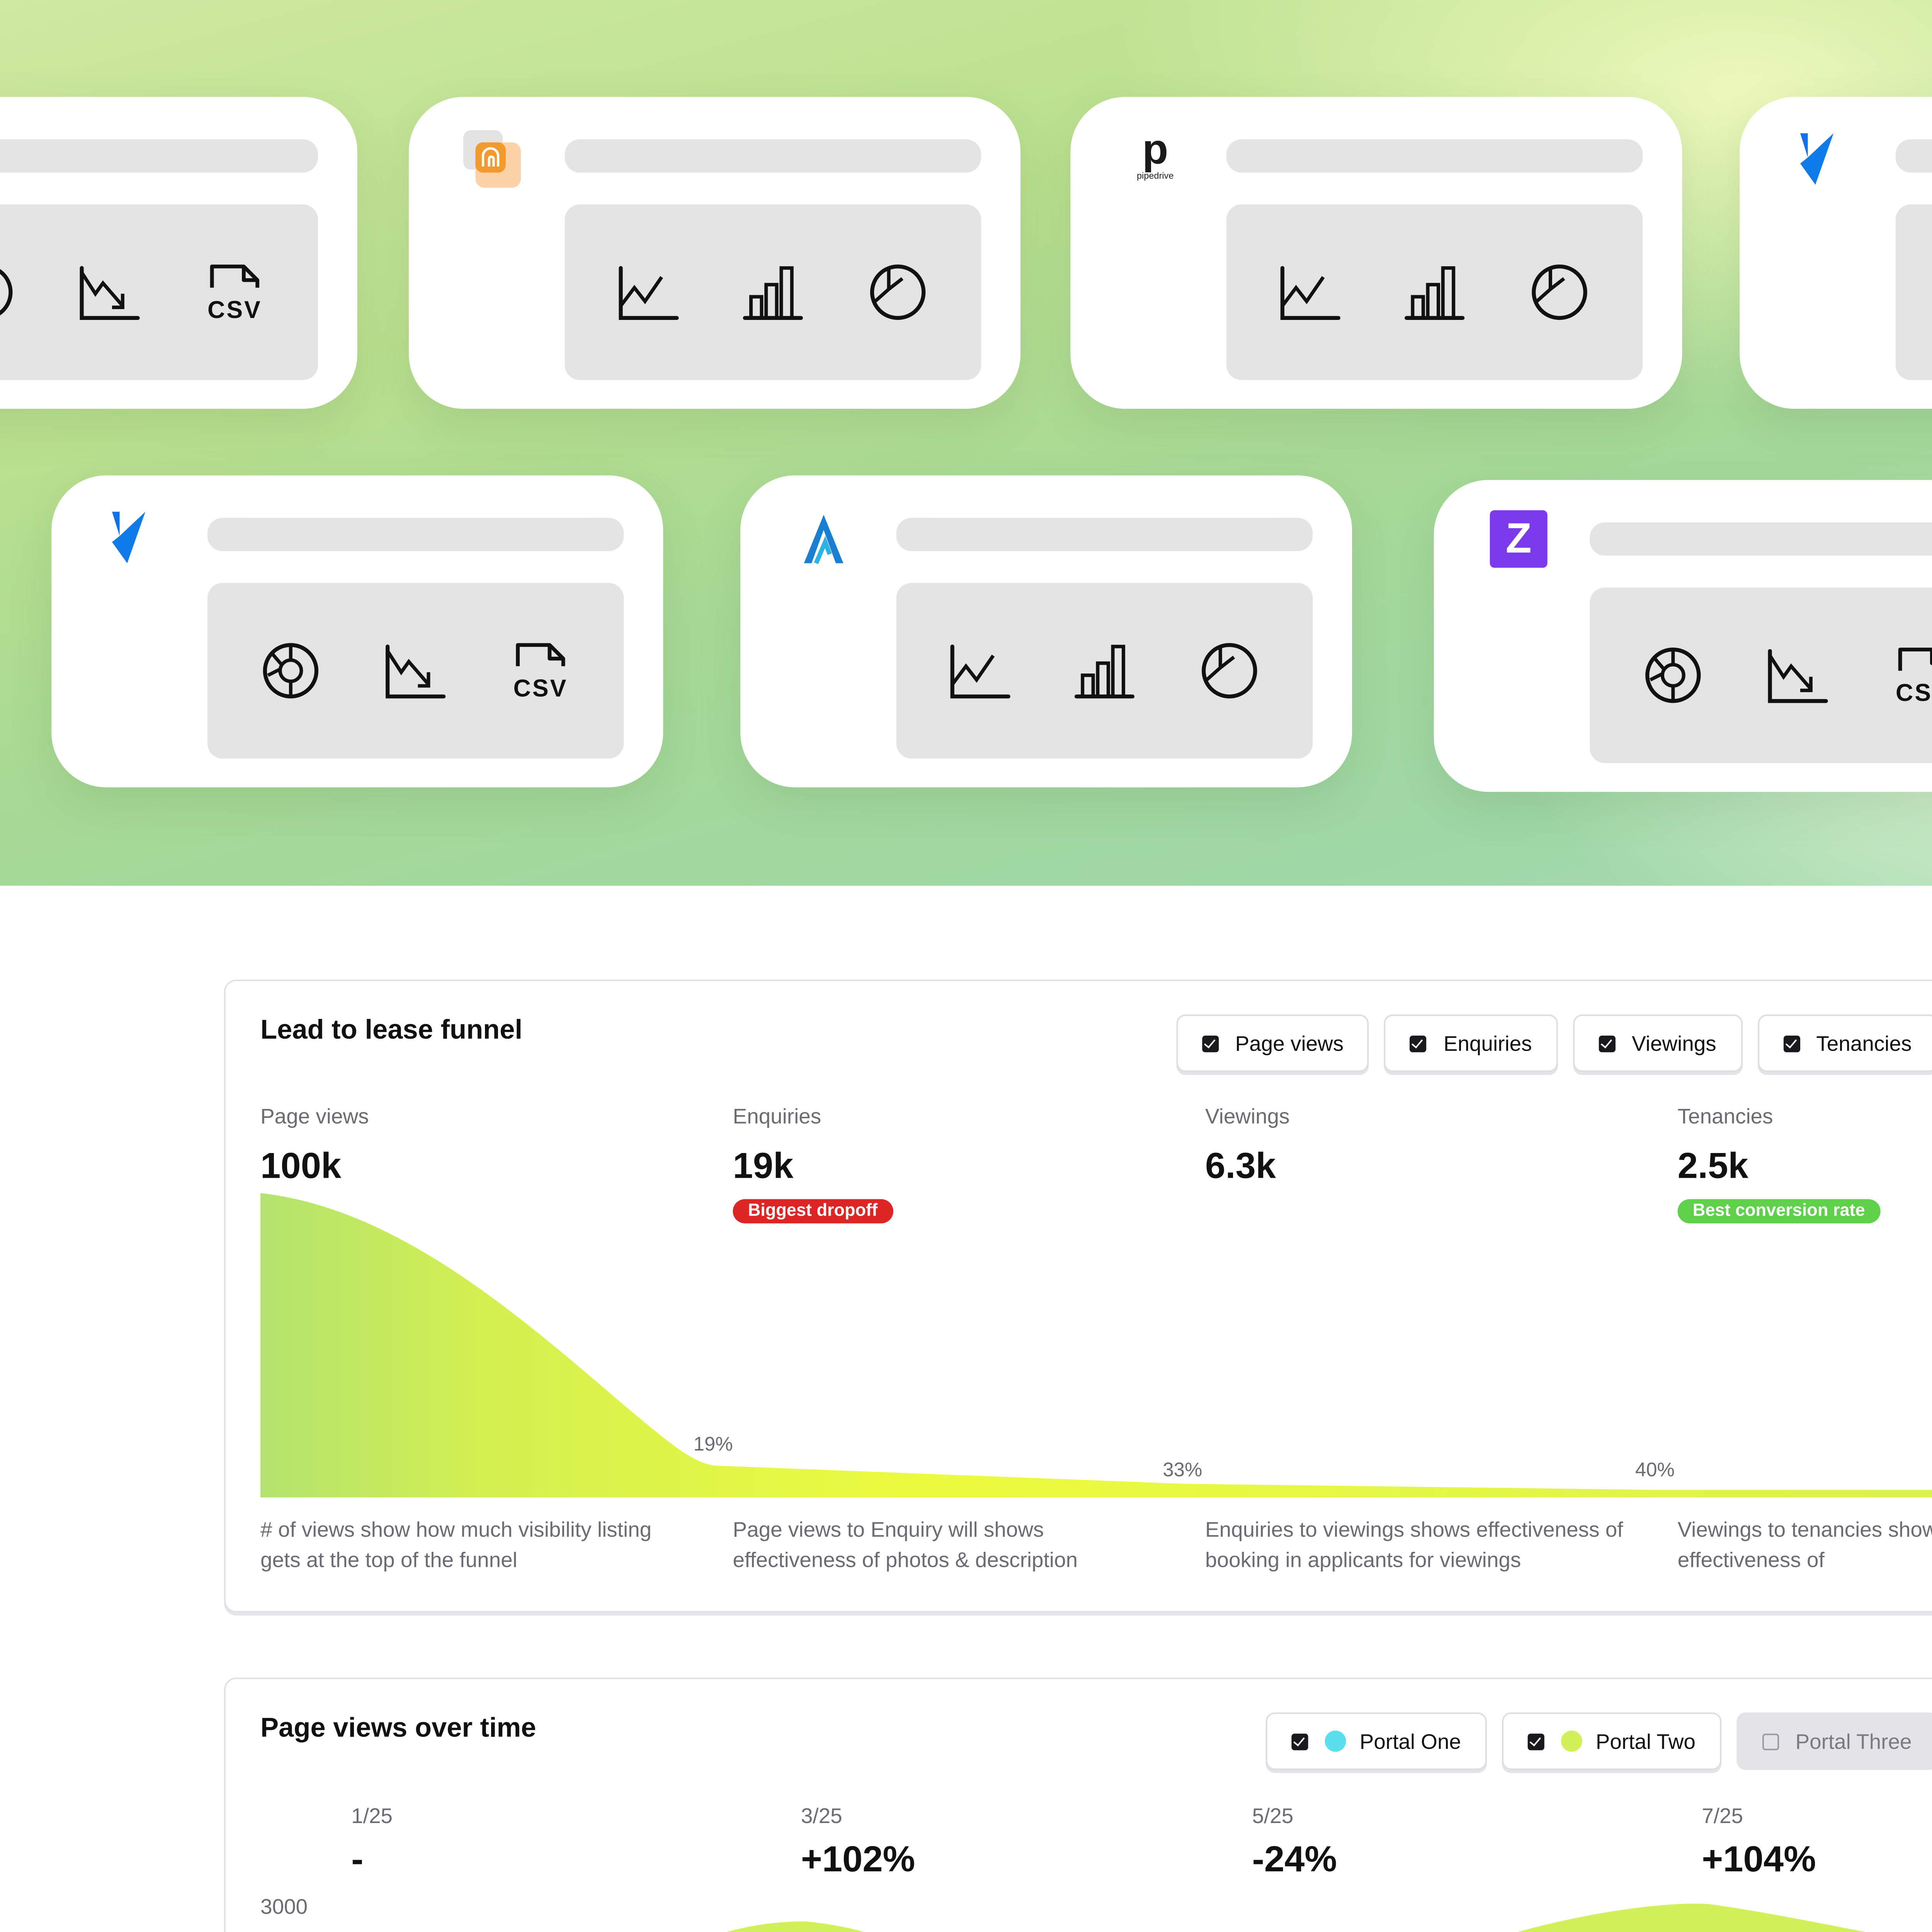 The image size is (1932, 1932). I want to click on integration-card: p pipedrive, so click(1376, 253).